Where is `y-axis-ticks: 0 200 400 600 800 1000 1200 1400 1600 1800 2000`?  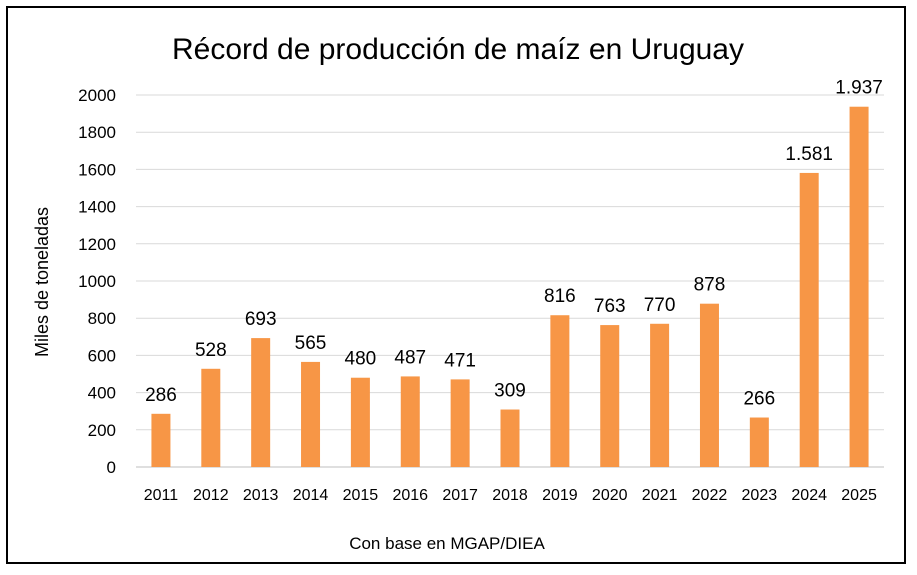
y-axis-ticks: 0 200 400 600 800 1000 1200 1400 1600 1800 2000 is located at coordinates (97, 281).